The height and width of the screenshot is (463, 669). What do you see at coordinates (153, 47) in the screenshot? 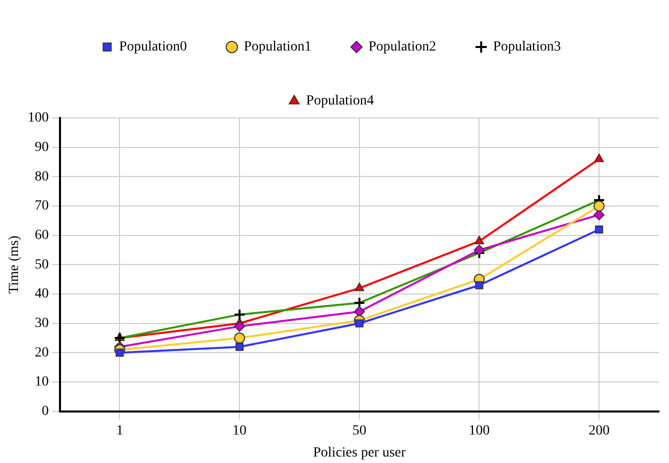
I see `legend-label: Population0` at bounding box center [153, 47].